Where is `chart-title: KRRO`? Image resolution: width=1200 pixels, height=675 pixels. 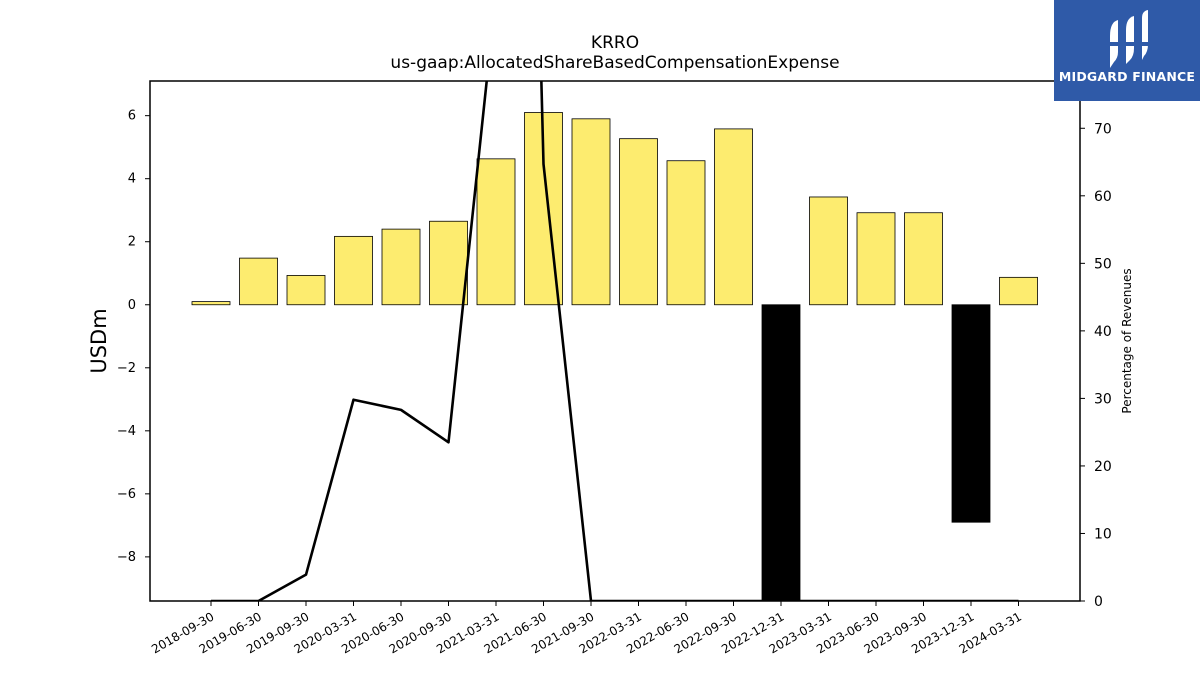 chart-title: KRRO is located at coordinates (615, 43).